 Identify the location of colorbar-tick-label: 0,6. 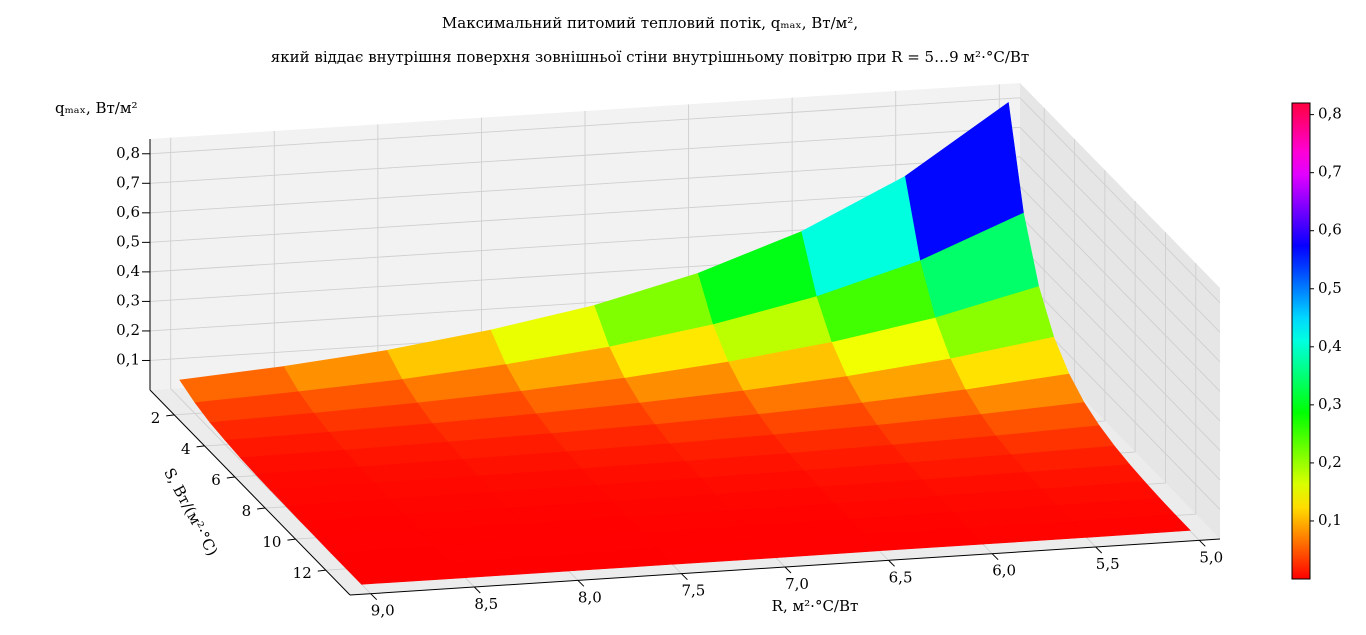
(1330, 230).